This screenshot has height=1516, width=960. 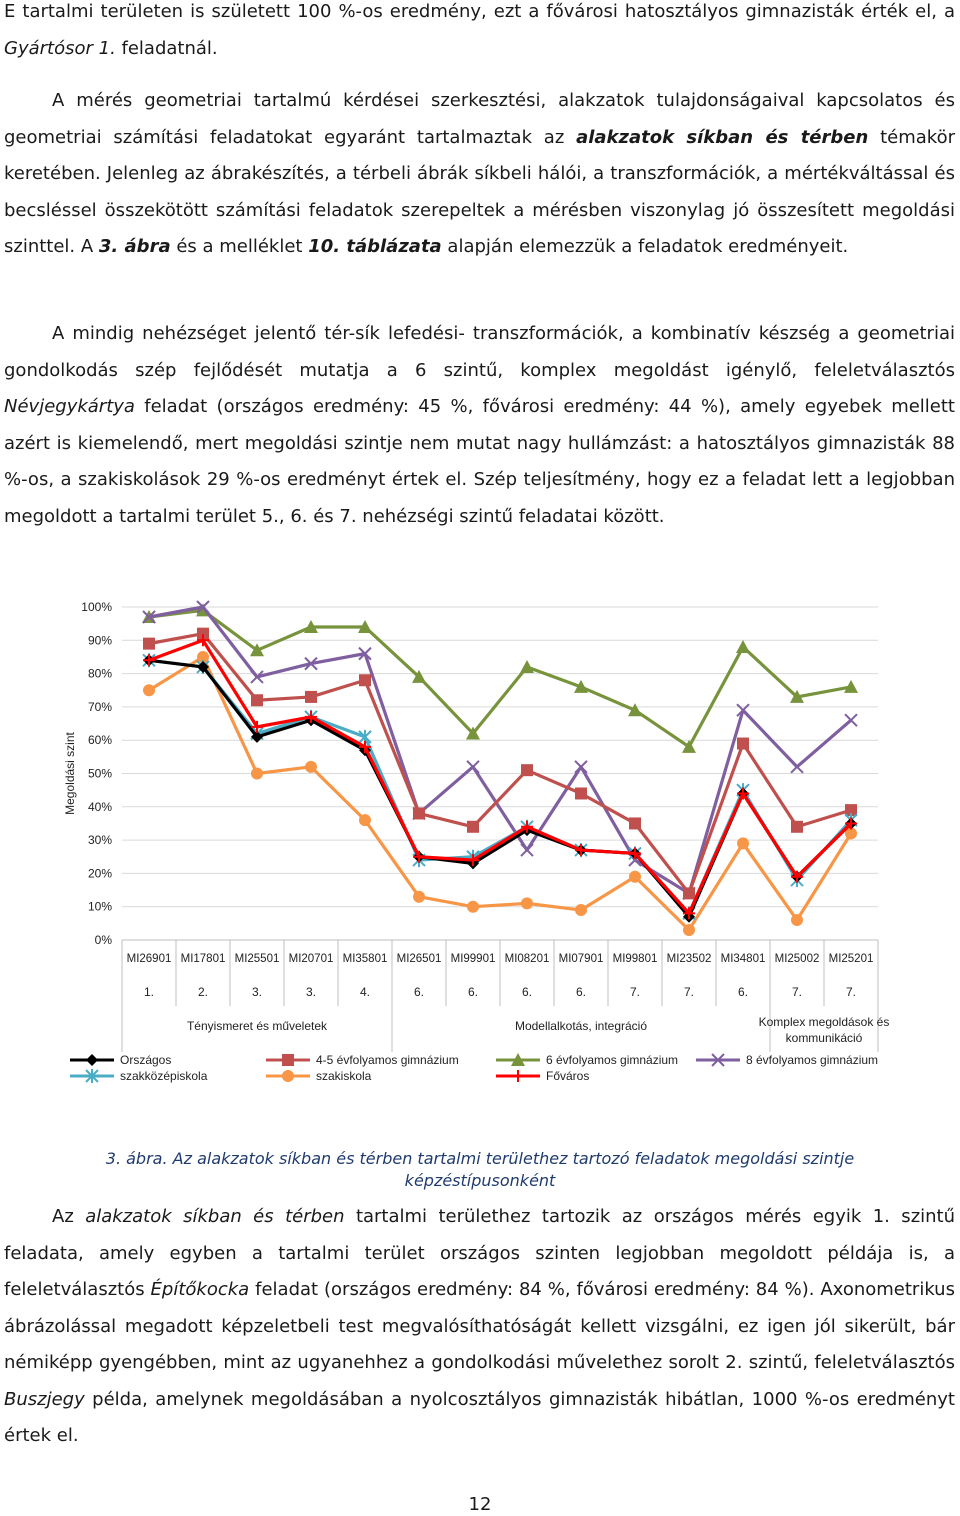 I want to click on group-label: Modellalkotás, integráció, so click(x=581, y=1026).